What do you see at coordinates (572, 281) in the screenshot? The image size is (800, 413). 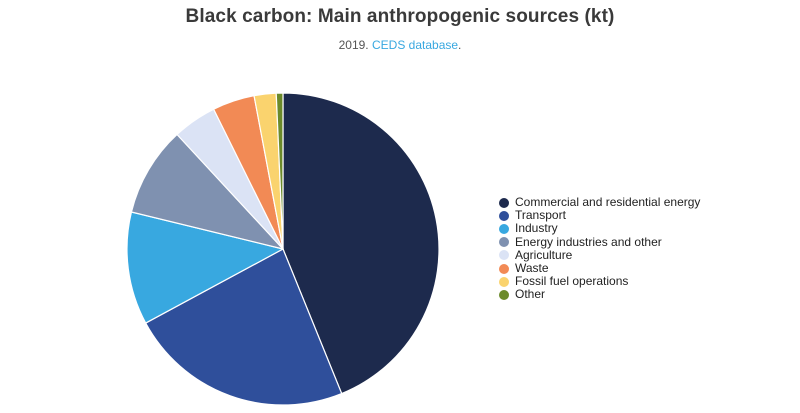 I see `legend-label: Fossil fuel operations` at bounding box center [572, 281].